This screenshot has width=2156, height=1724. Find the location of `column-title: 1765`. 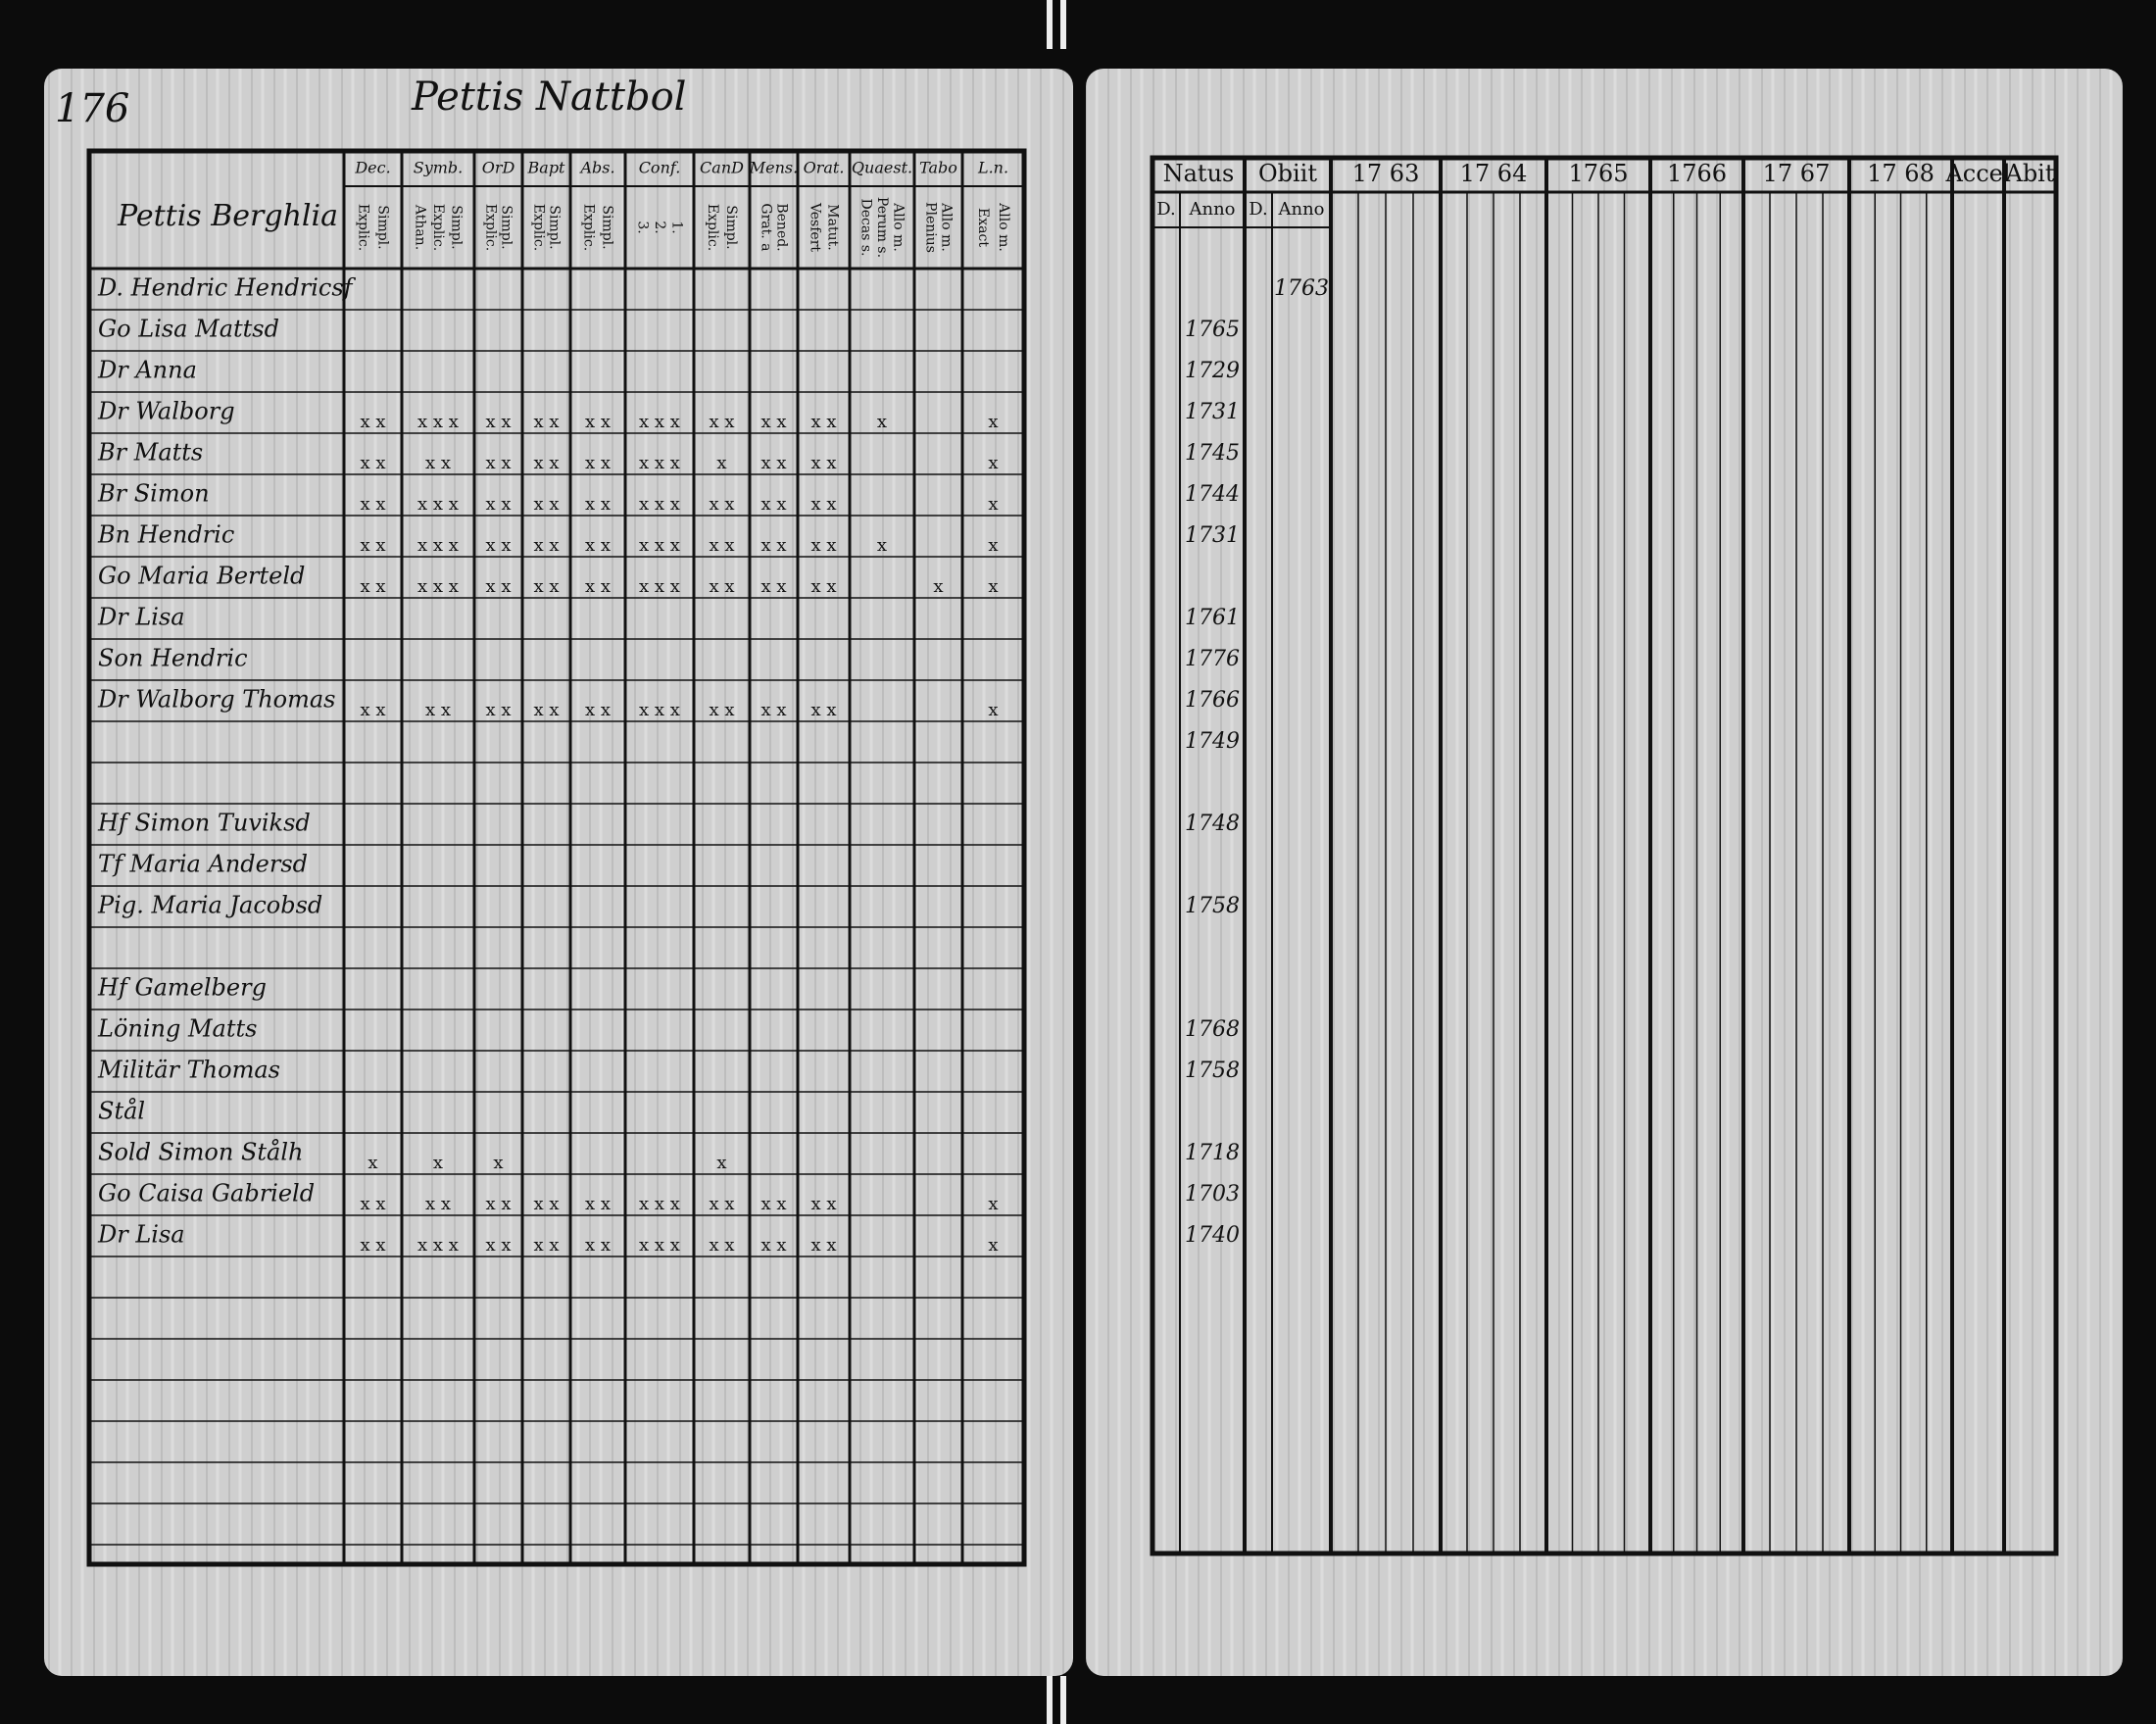

column-title: 1765 is located at coordinates (1598, 173).